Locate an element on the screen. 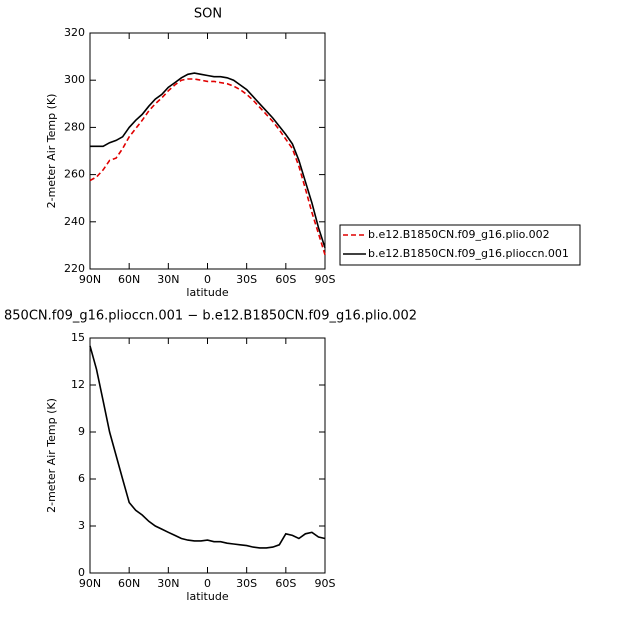 Image resolution: width=618 pixels, height=618 pixels. chart-title: SON is located at coordinates (208, 14).